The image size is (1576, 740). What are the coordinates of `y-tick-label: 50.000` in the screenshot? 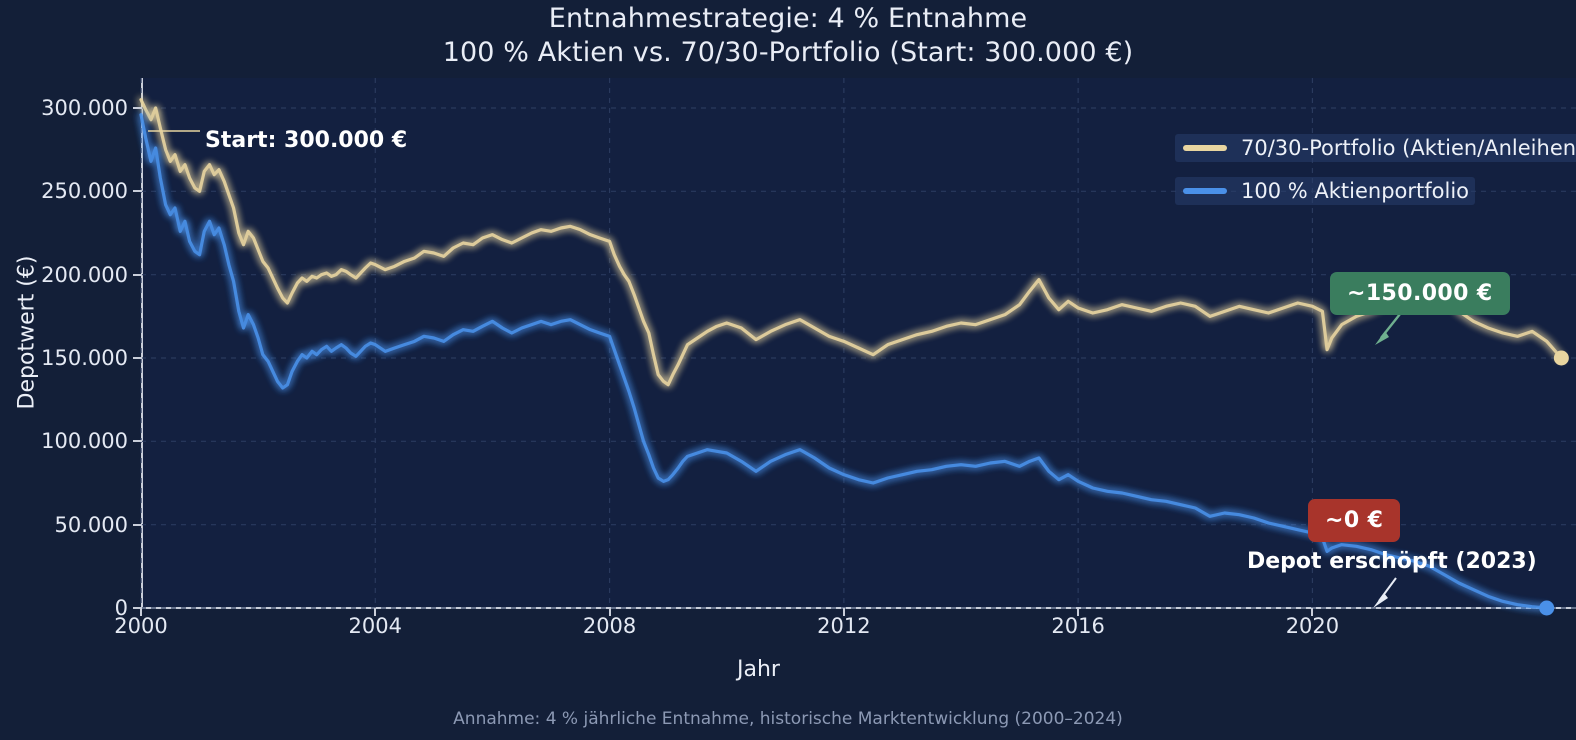 It's located at (91, 524).